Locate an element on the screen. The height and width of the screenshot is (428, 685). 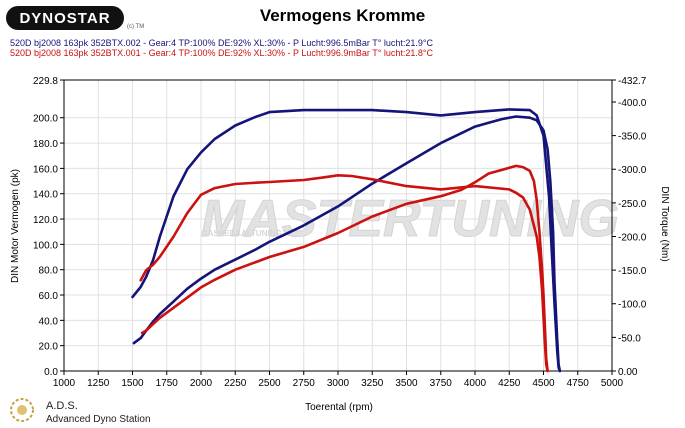
y-axis-label: DIN Motor Vermogen (pk) is located at coordinates (15, 226).